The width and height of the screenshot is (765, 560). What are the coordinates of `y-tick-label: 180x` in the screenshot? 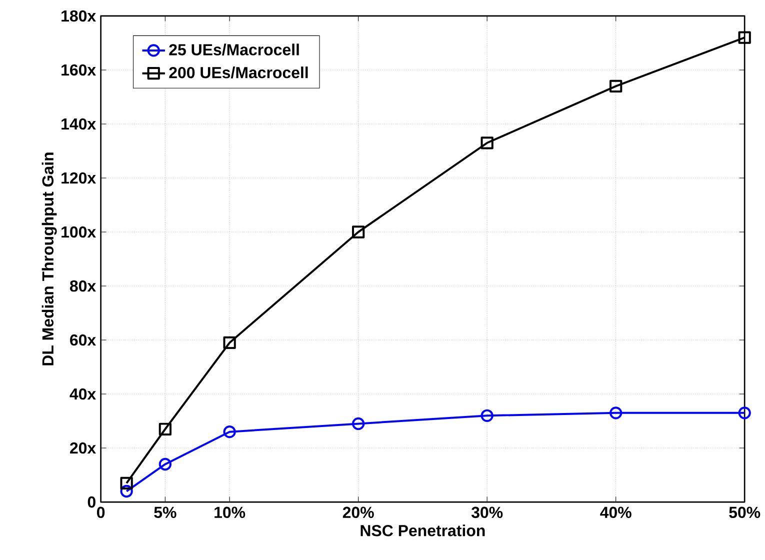 It's located at (79, 16).